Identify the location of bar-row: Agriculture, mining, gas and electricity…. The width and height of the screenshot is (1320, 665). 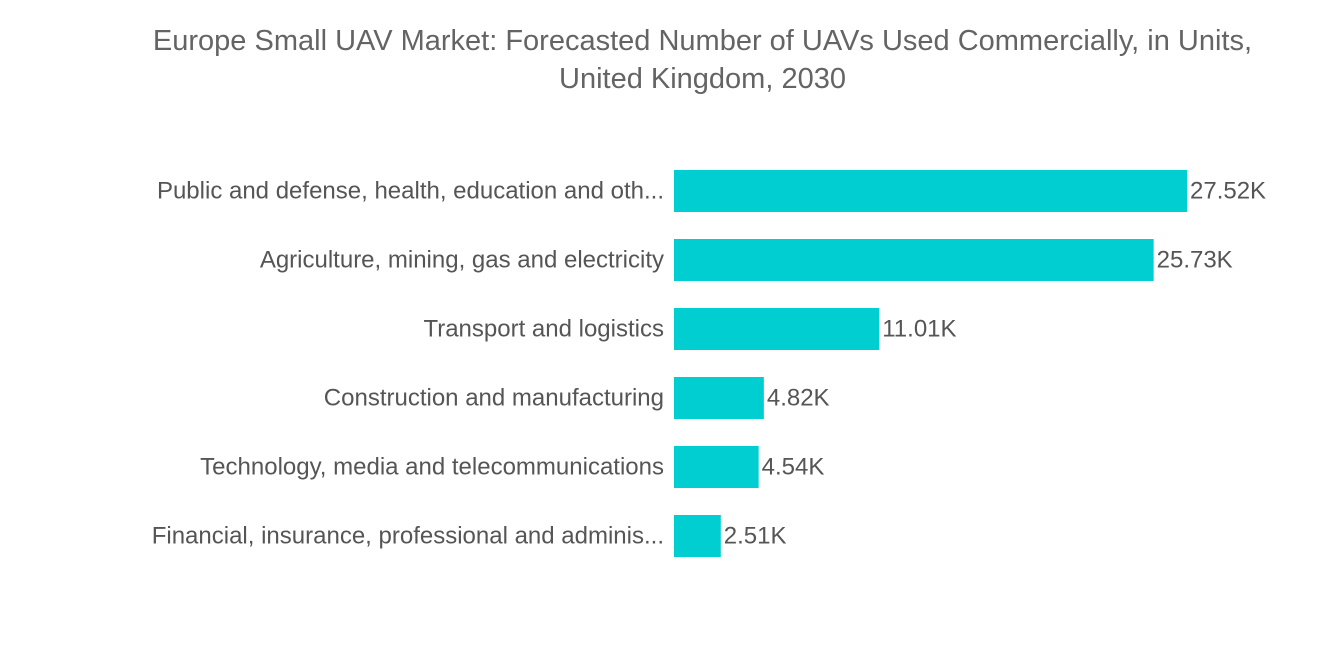
(746, 260).